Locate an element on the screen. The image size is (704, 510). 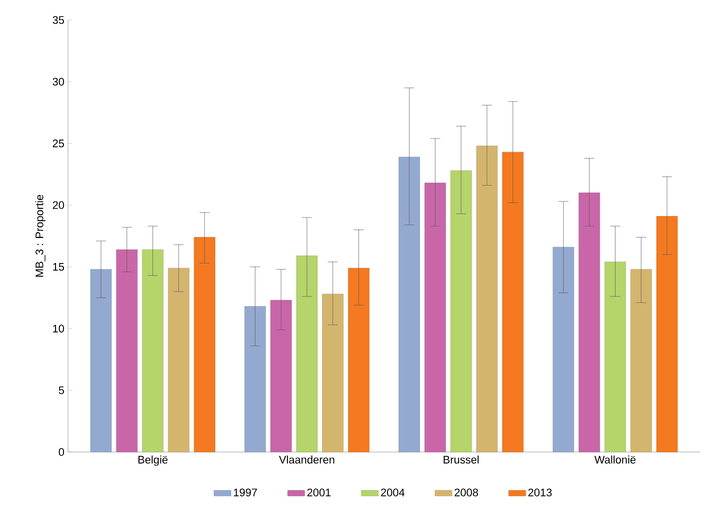
y-tick-label: 20 is located at coordinates (58, 205).